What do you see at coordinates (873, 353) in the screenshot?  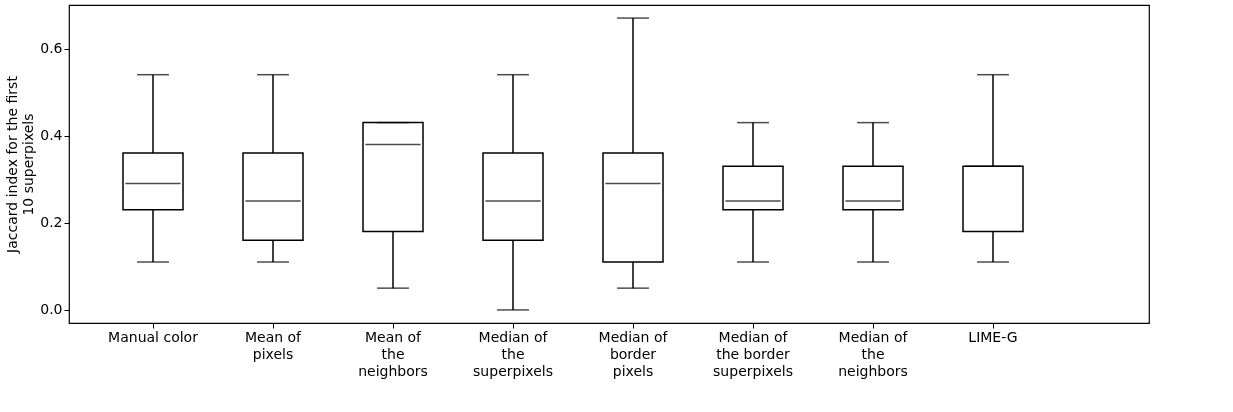 I see `x-tick-label: Median of the neighbors` at bounding box center [873, 353].